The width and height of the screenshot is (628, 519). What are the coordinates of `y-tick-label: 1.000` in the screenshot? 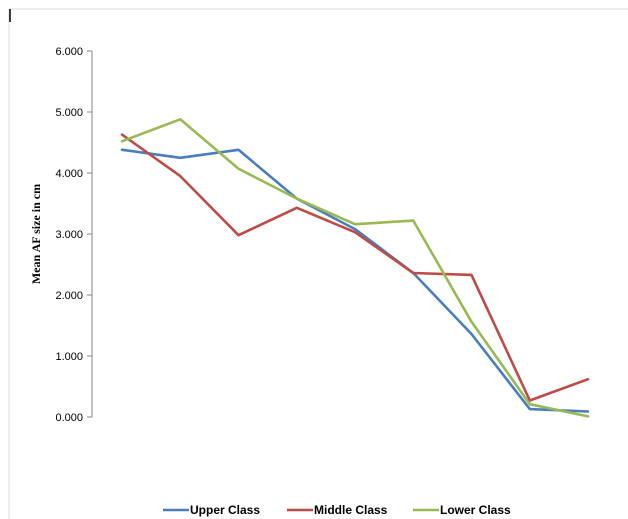 It's located at (69, 357).